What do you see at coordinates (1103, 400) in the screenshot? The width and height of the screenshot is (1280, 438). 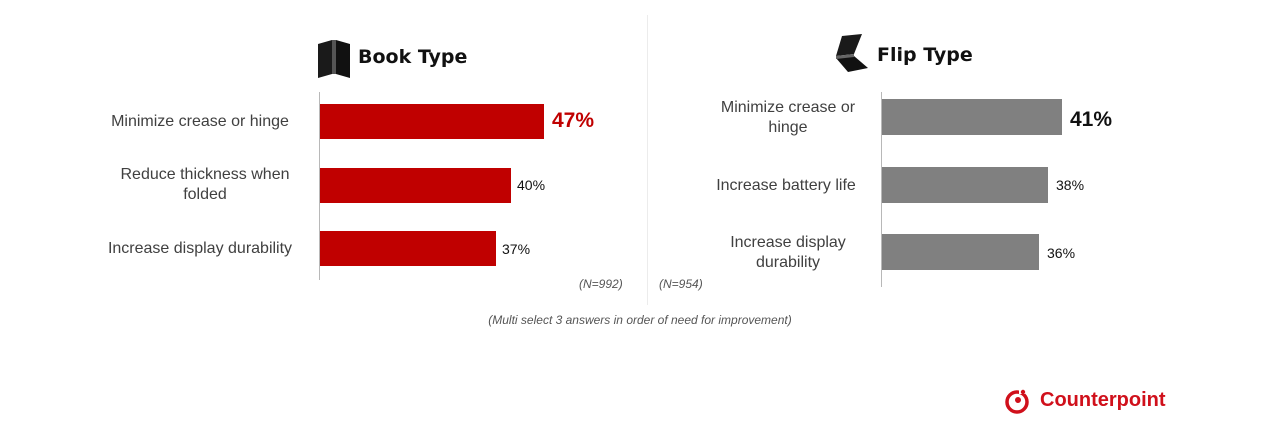 I see `brand-name: Counterpoint` at bounding box center [1103, 400].